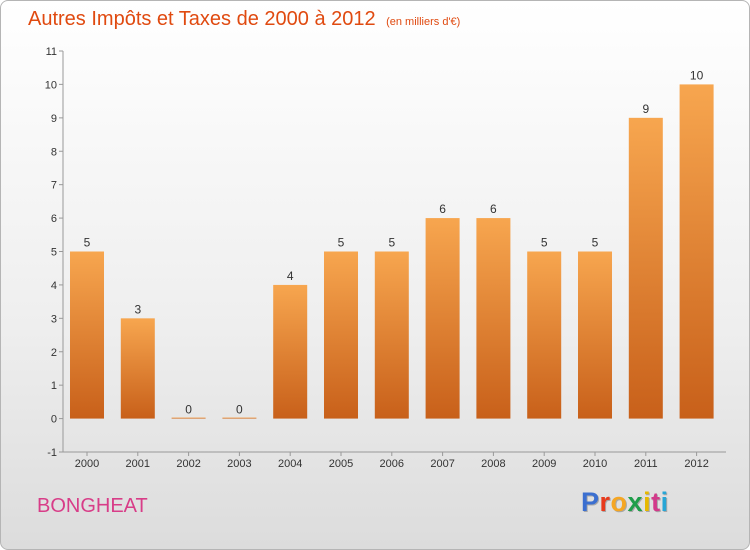 This screenshot has height=550, width=750. Describe the element at coordinates (202, 19) in the screenshot. I see `chart-title: Autres Impôts et Taxes de 2000 à 2012` at that location.